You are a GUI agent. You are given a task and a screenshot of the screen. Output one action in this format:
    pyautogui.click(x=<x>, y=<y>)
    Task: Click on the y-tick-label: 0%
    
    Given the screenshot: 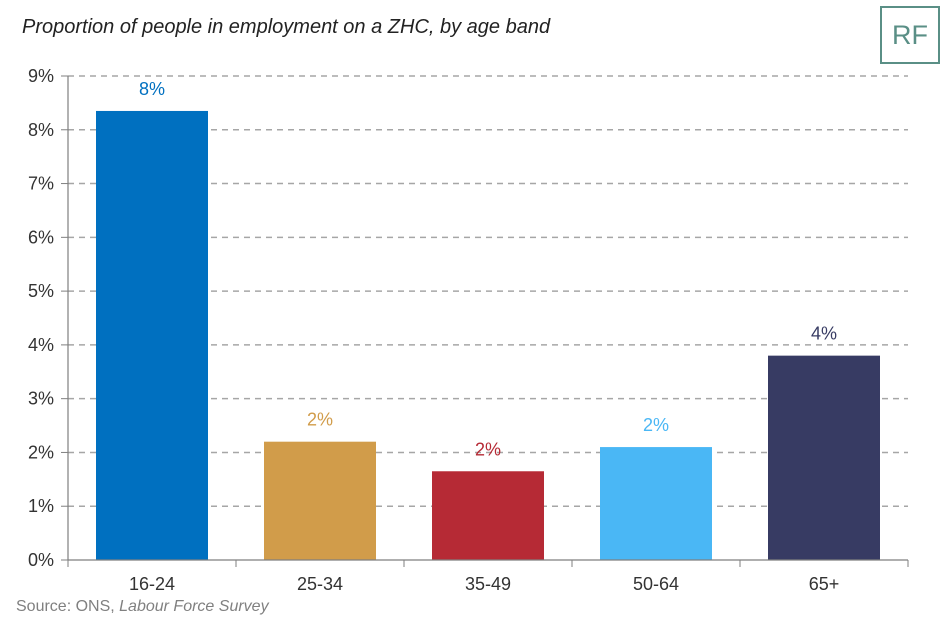 What is the action you would take?
    pyautogui.click(x=41, y=560)
    